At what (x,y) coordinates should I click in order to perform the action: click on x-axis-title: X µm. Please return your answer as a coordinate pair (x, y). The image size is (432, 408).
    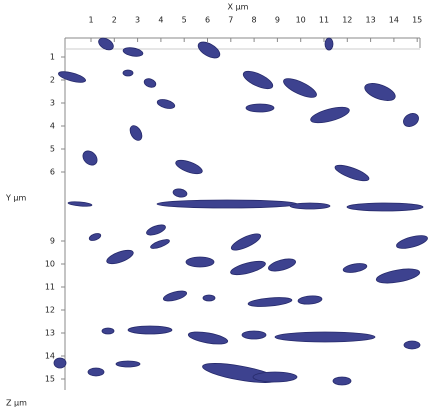
    Looking at the image, I should click on (238, 7).